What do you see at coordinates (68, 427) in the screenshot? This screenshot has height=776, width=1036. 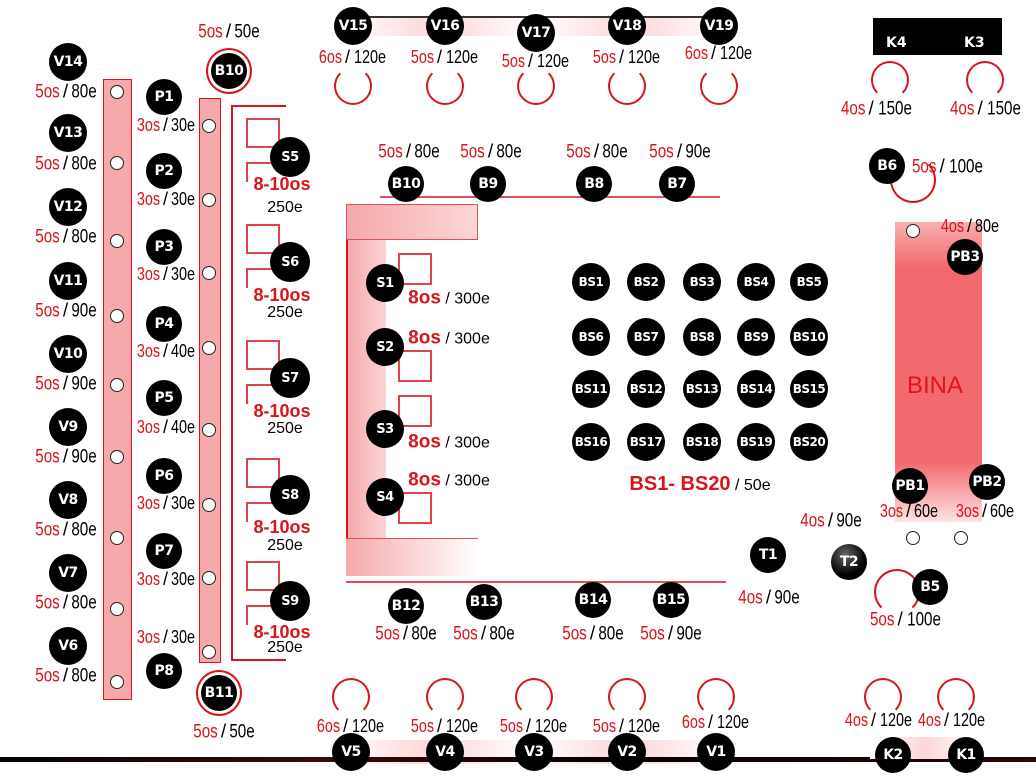 I see `table-v9: V9` at bounding box center [68, 427].